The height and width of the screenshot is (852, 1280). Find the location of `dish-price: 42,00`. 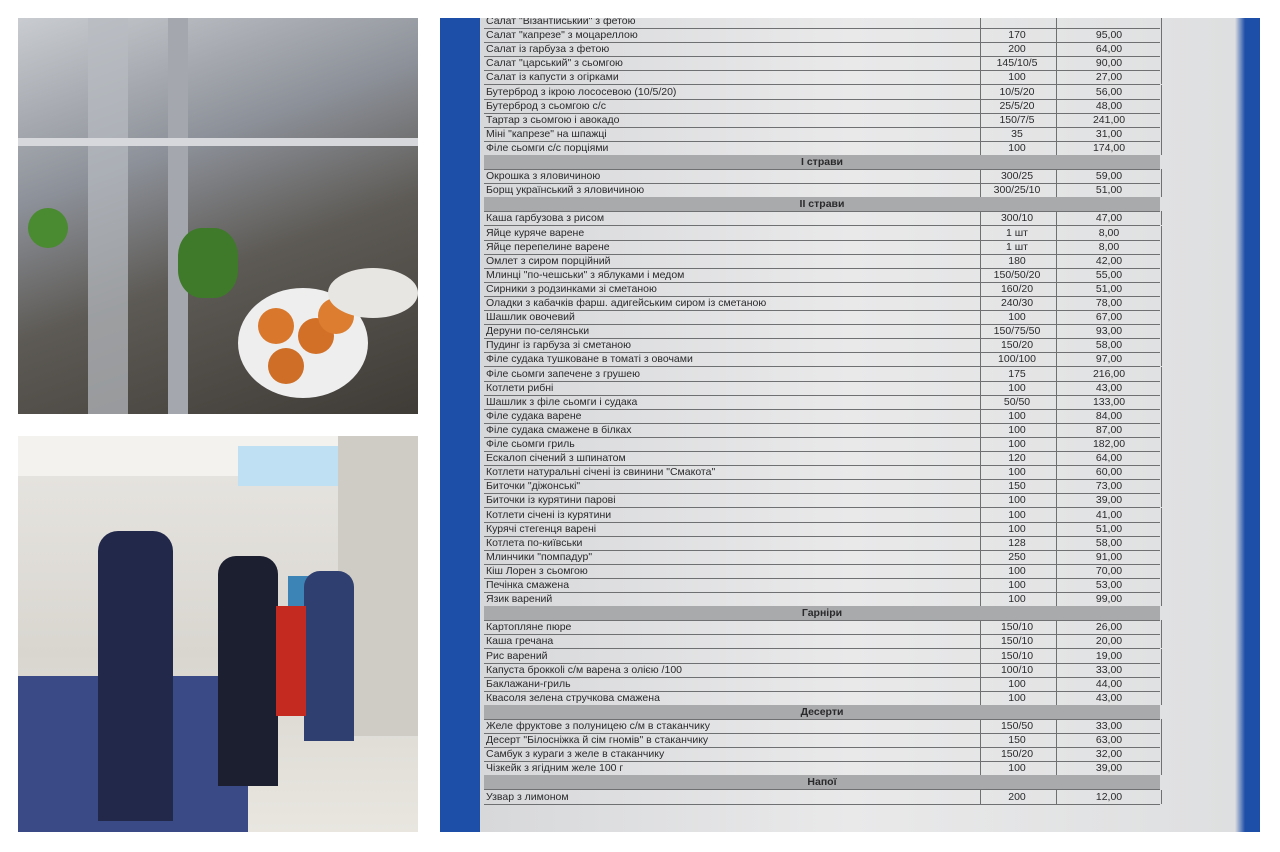

dish-price: 42,00 is located at coordinates (1109, 260).